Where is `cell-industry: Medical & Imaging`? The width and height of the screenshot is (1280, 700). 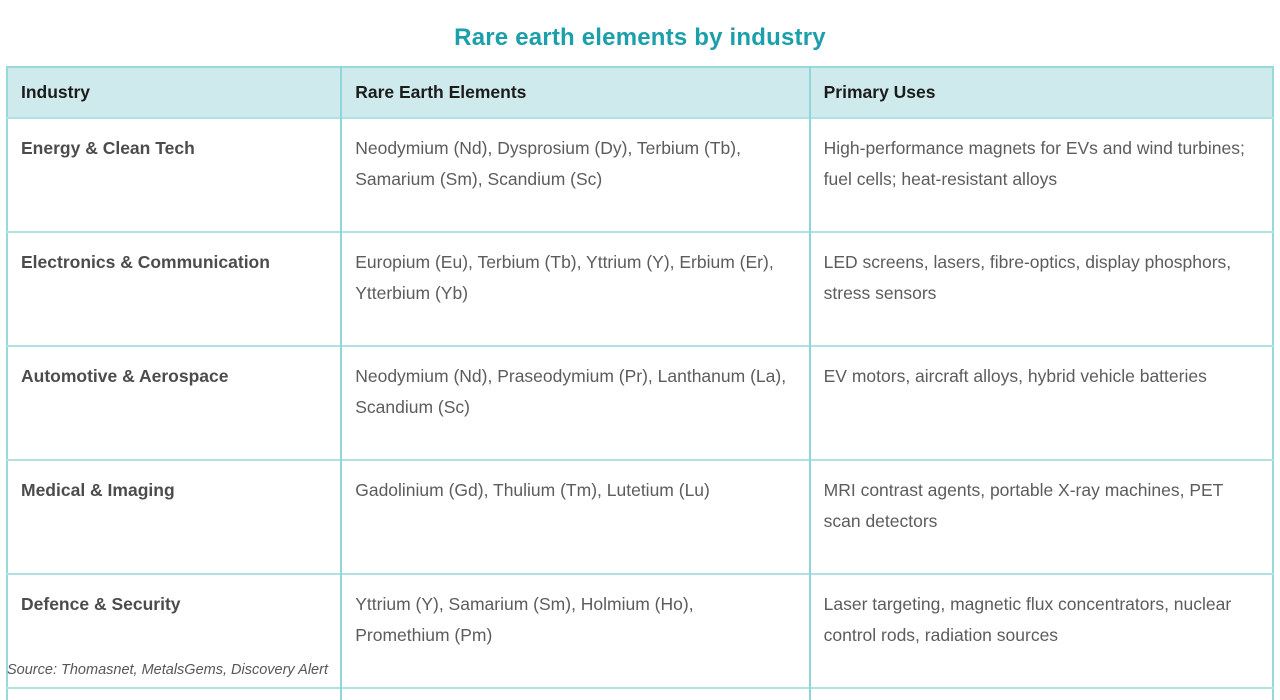 cell-industry: Medical & Imaging is located at coordinates (174, 516).